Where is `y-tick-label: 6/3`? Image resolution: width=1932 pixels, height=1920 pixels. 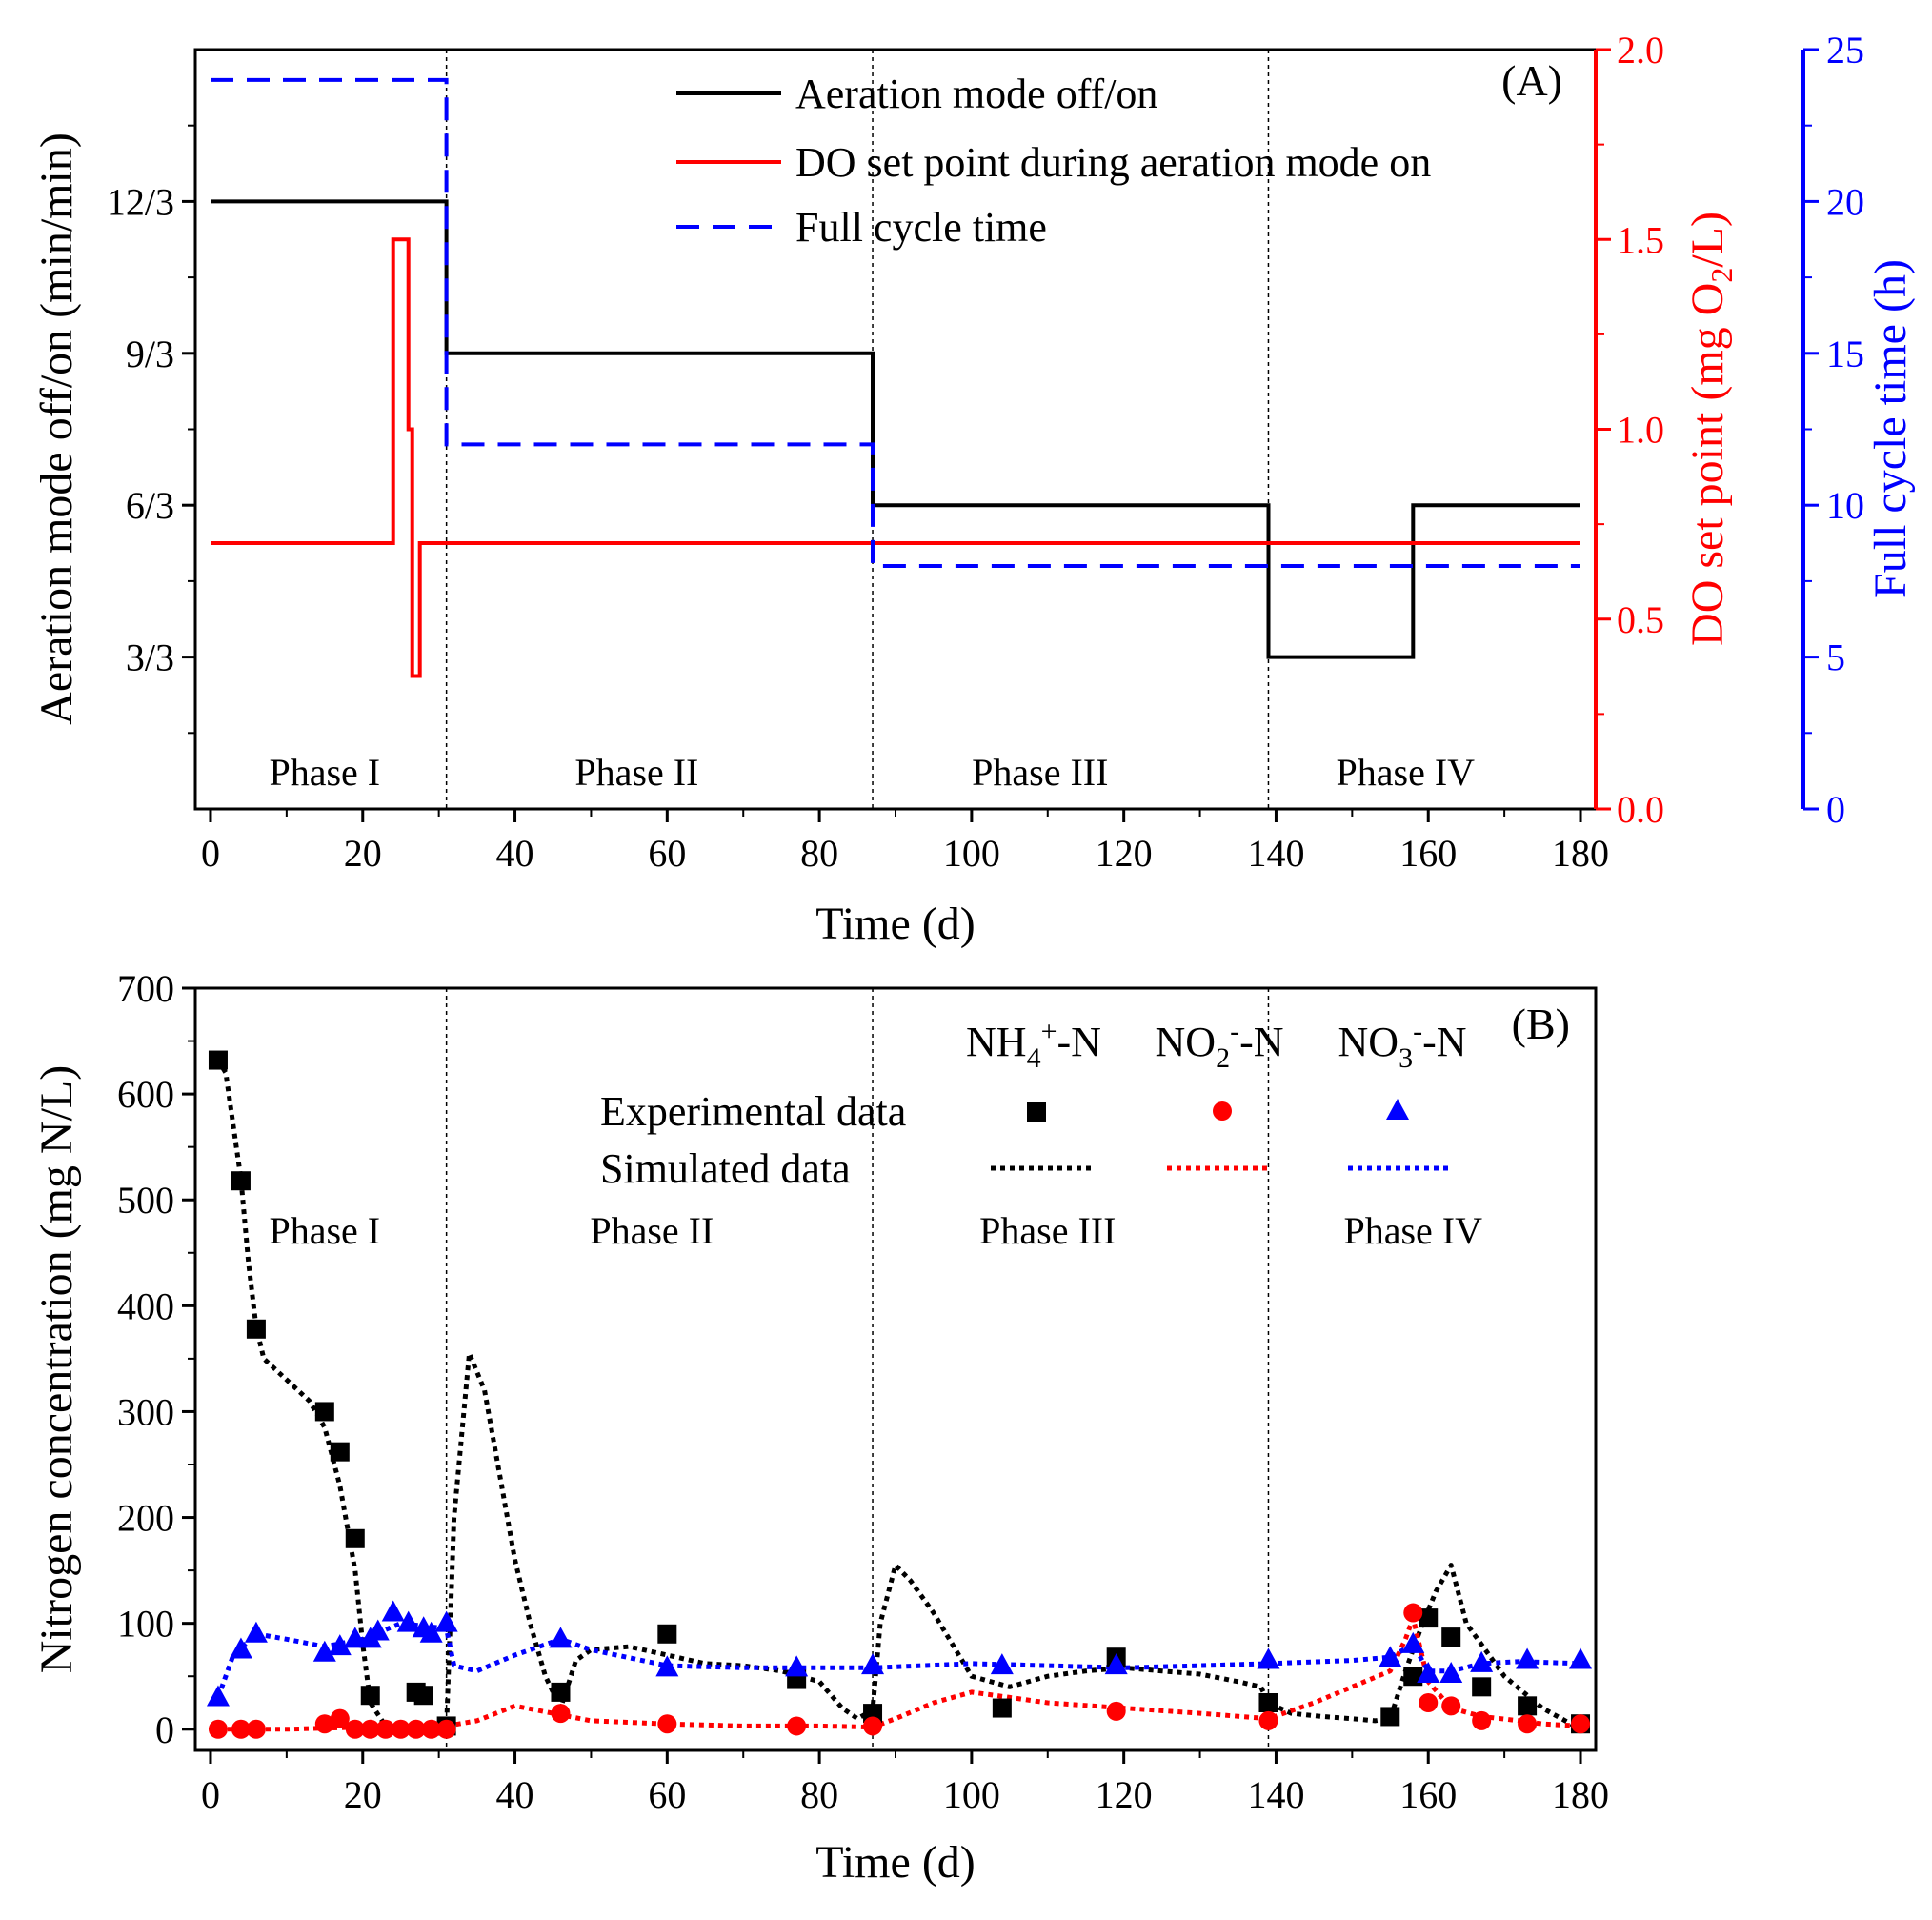
y-tick-label: 6/3 is located at coordinates (150, 505).